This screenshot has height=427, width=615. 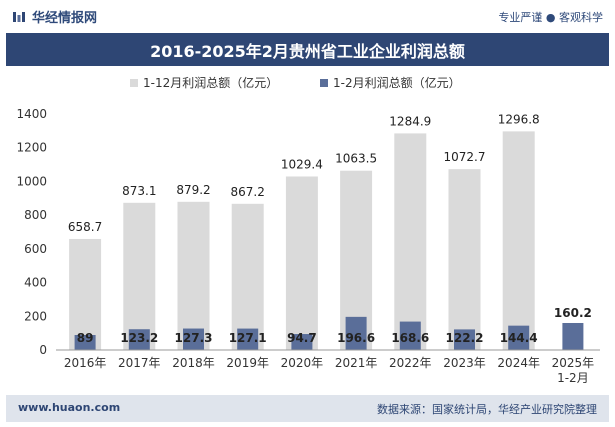 I want to click on x-tick-label: 2024年, so click(x=518, y=363).